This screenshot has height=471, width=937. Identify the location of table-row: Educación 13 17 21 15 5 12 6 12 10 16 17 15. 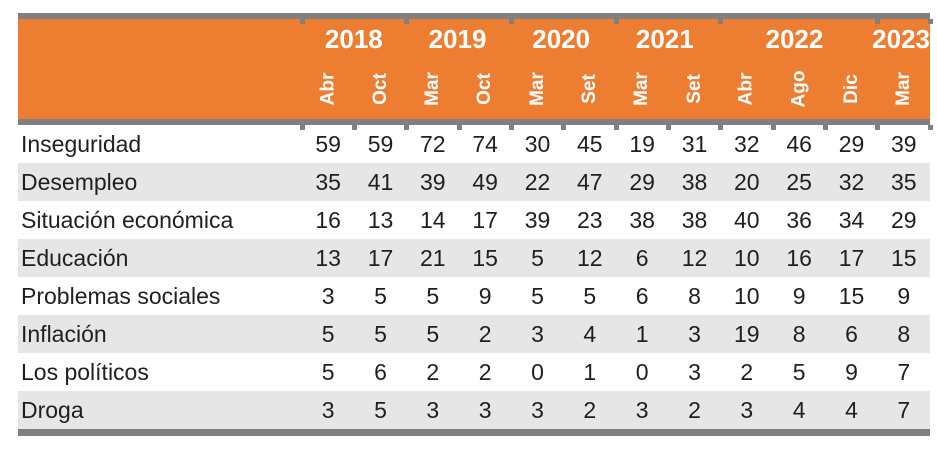
(474, 258).